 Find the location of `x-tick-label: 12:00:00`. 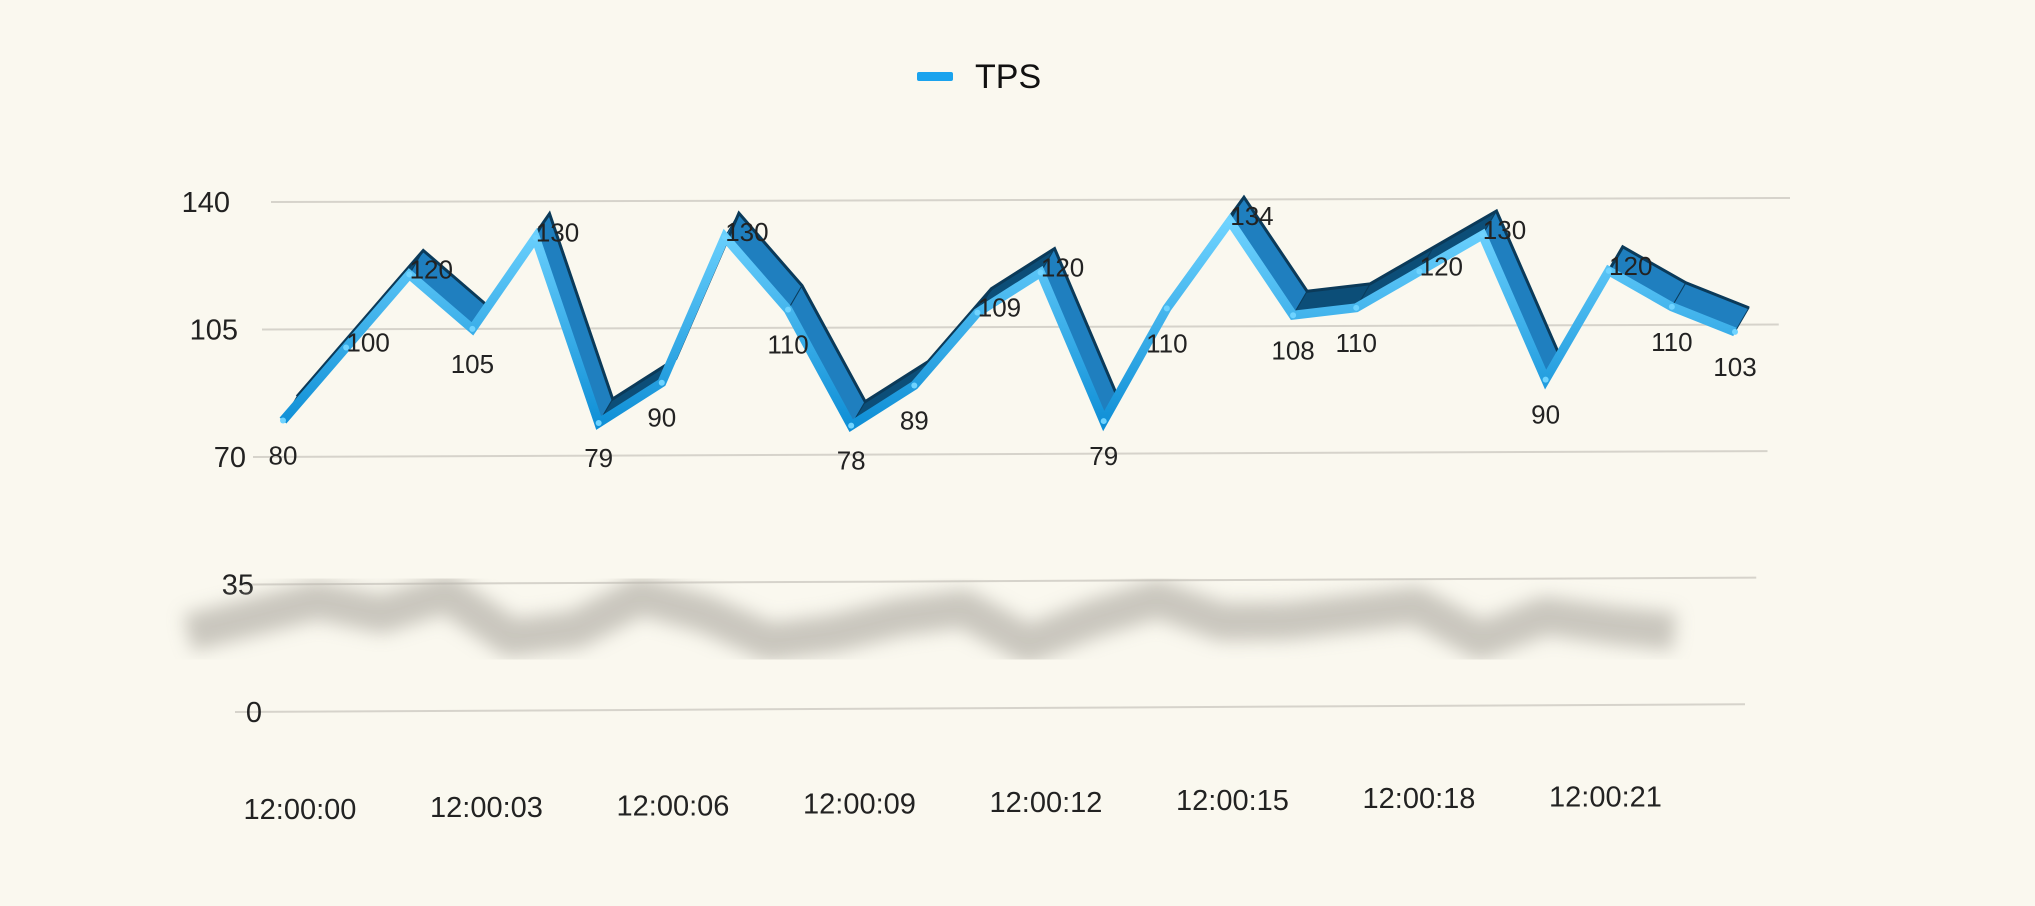

x-tick-label: 12:00:00 is located at coordinates (300, 810).